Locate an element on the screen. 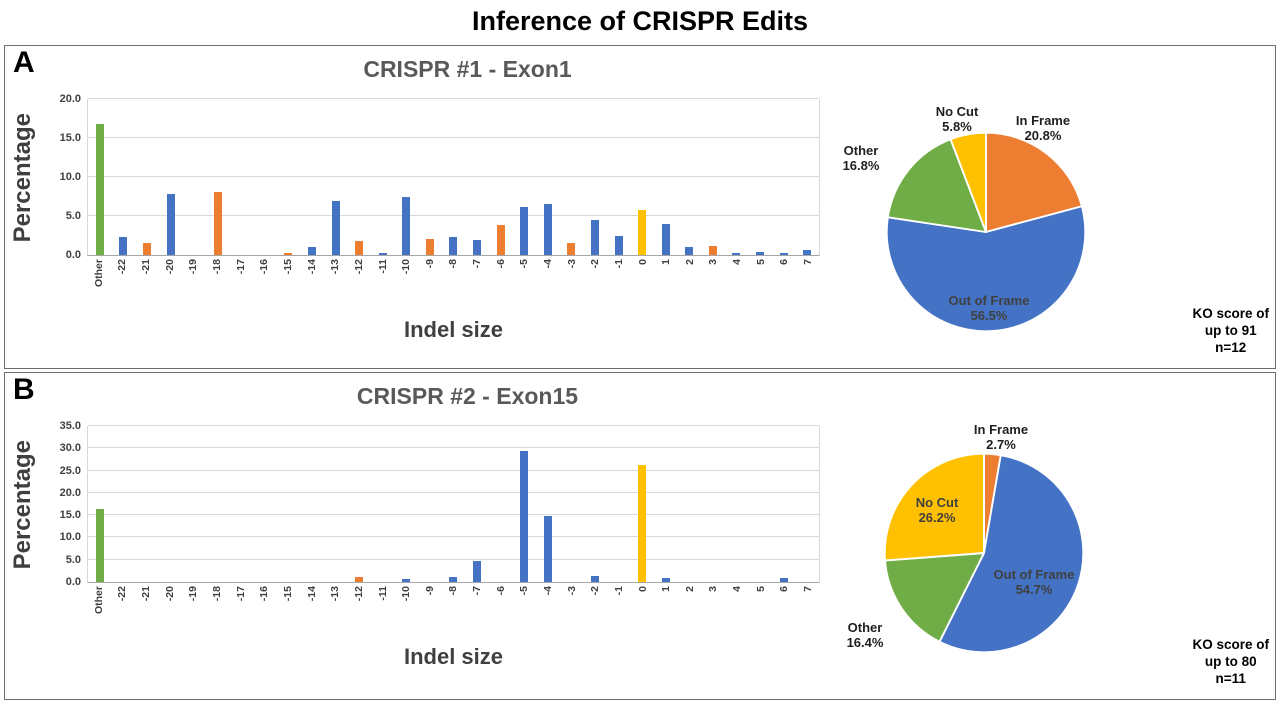 Image resolution: width=1280 pixels, height=706 pixels. x-tick-label: -1 is located at coordinates (618, 264).